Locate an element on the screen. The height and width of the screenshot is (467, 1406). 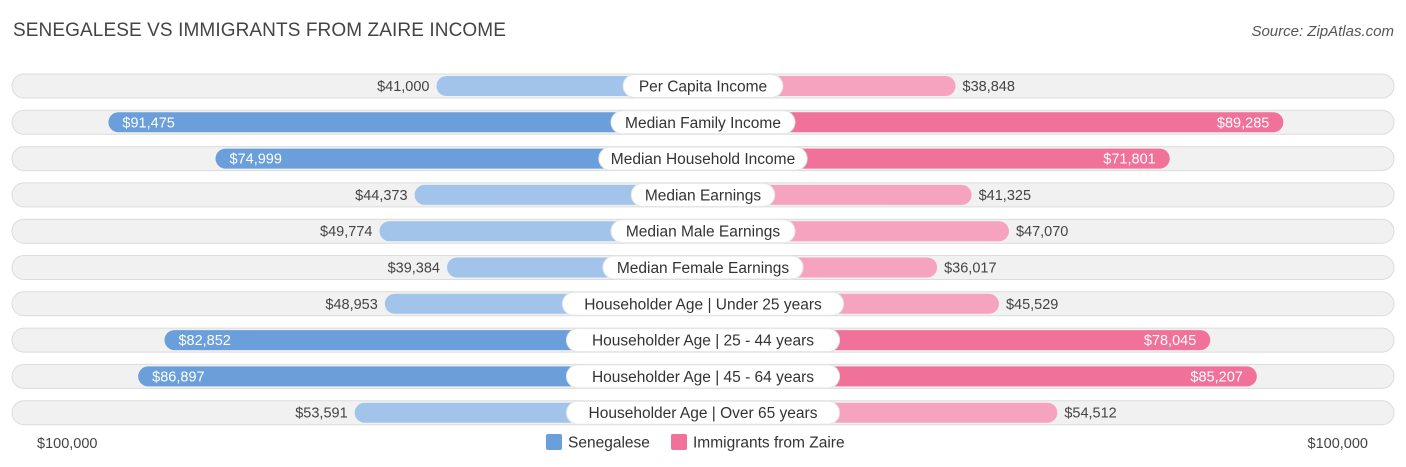
value-label-senegalese: $86,897 is located at coordinates (178, 377).